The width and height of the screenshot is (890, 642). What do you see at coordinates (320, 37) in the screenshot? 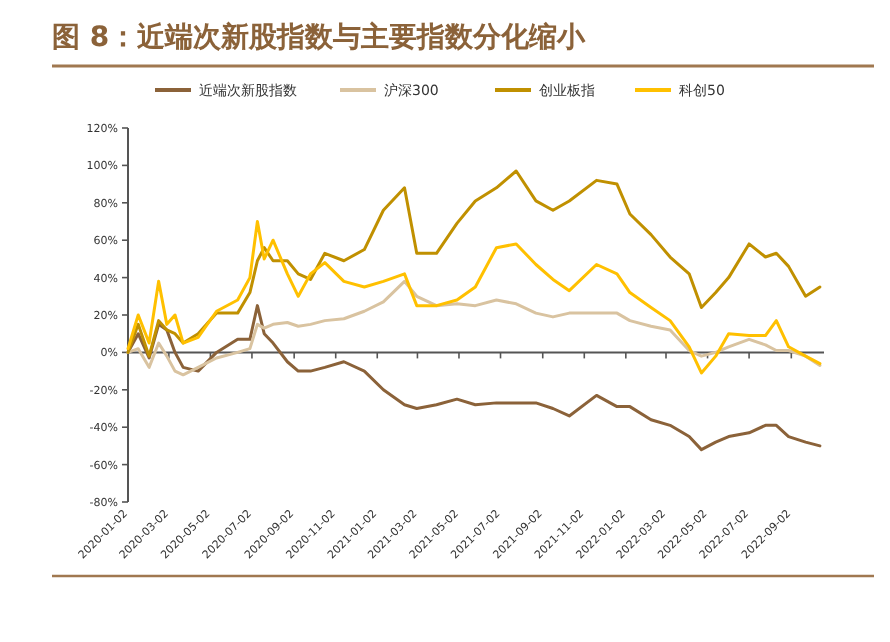
I see `chart-title: 图 8：近端次新股指数与主要指数分化缩小` at bounding box center [320, 37].